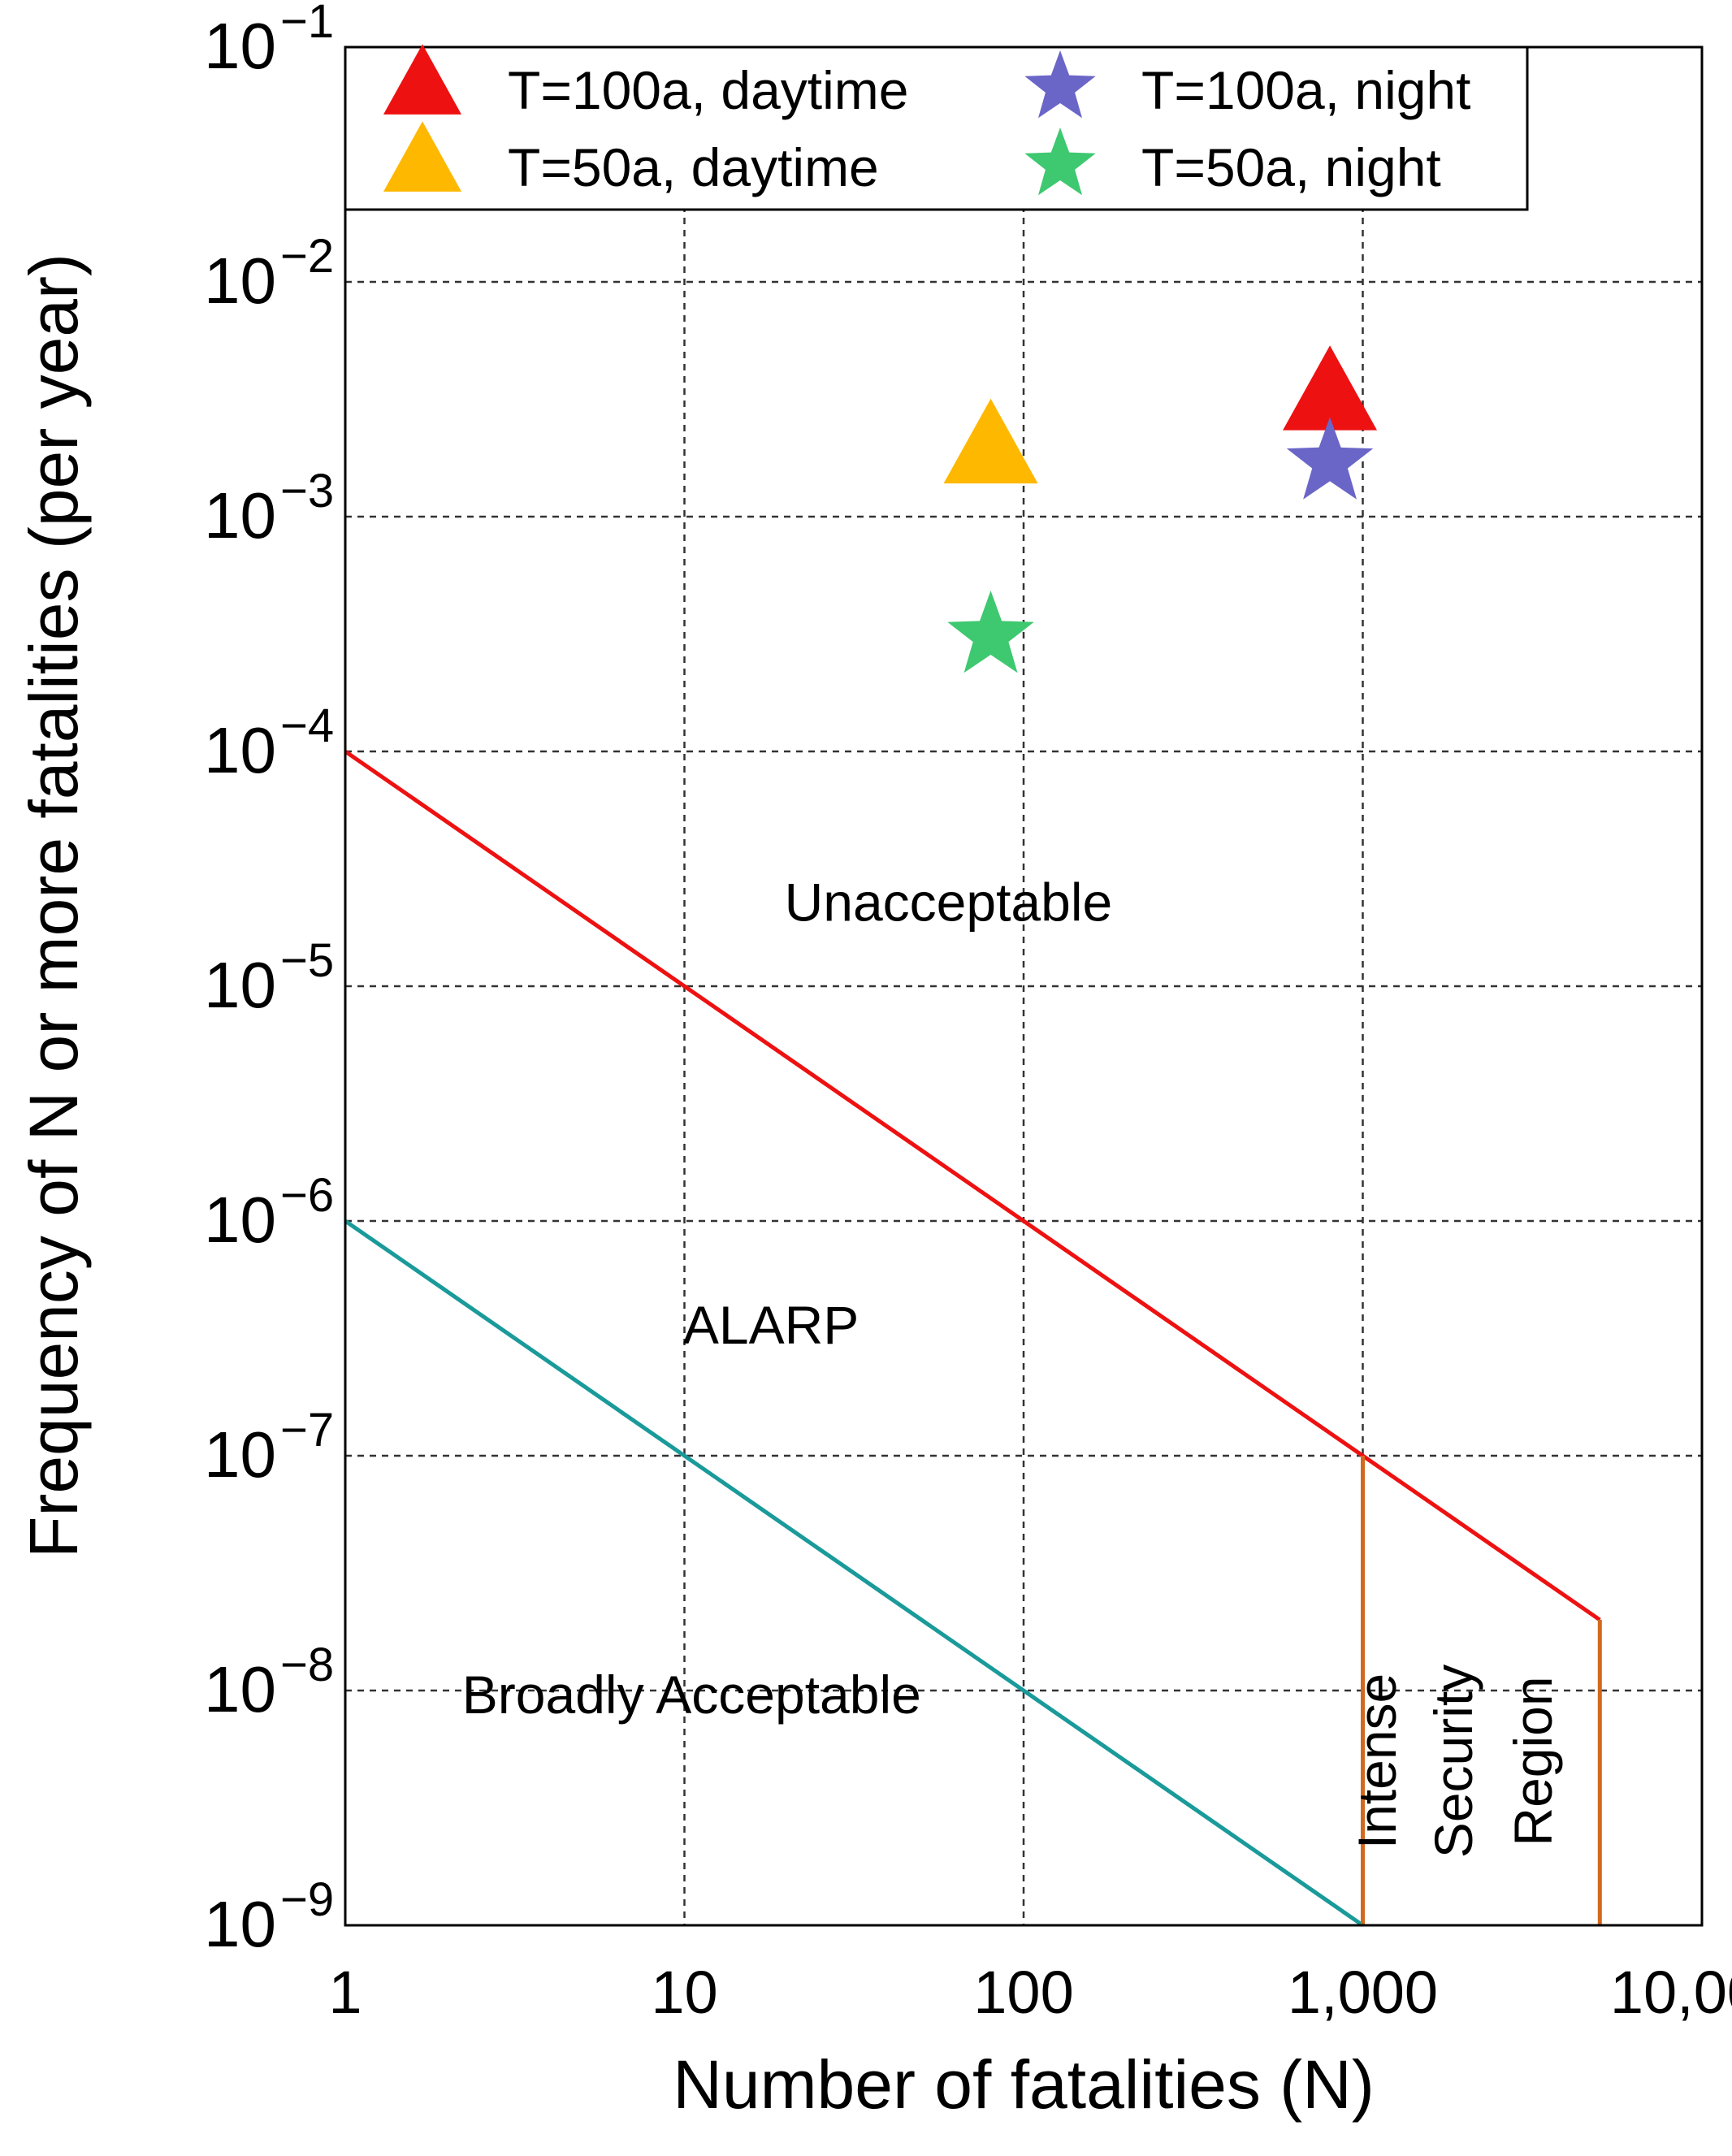 Image resolution: width=1732 pixels, height=2156 pixels. Describe the element at coordinates (307, 1431) in the screenshot. I see `y-tick-exponent: −7` at that location.